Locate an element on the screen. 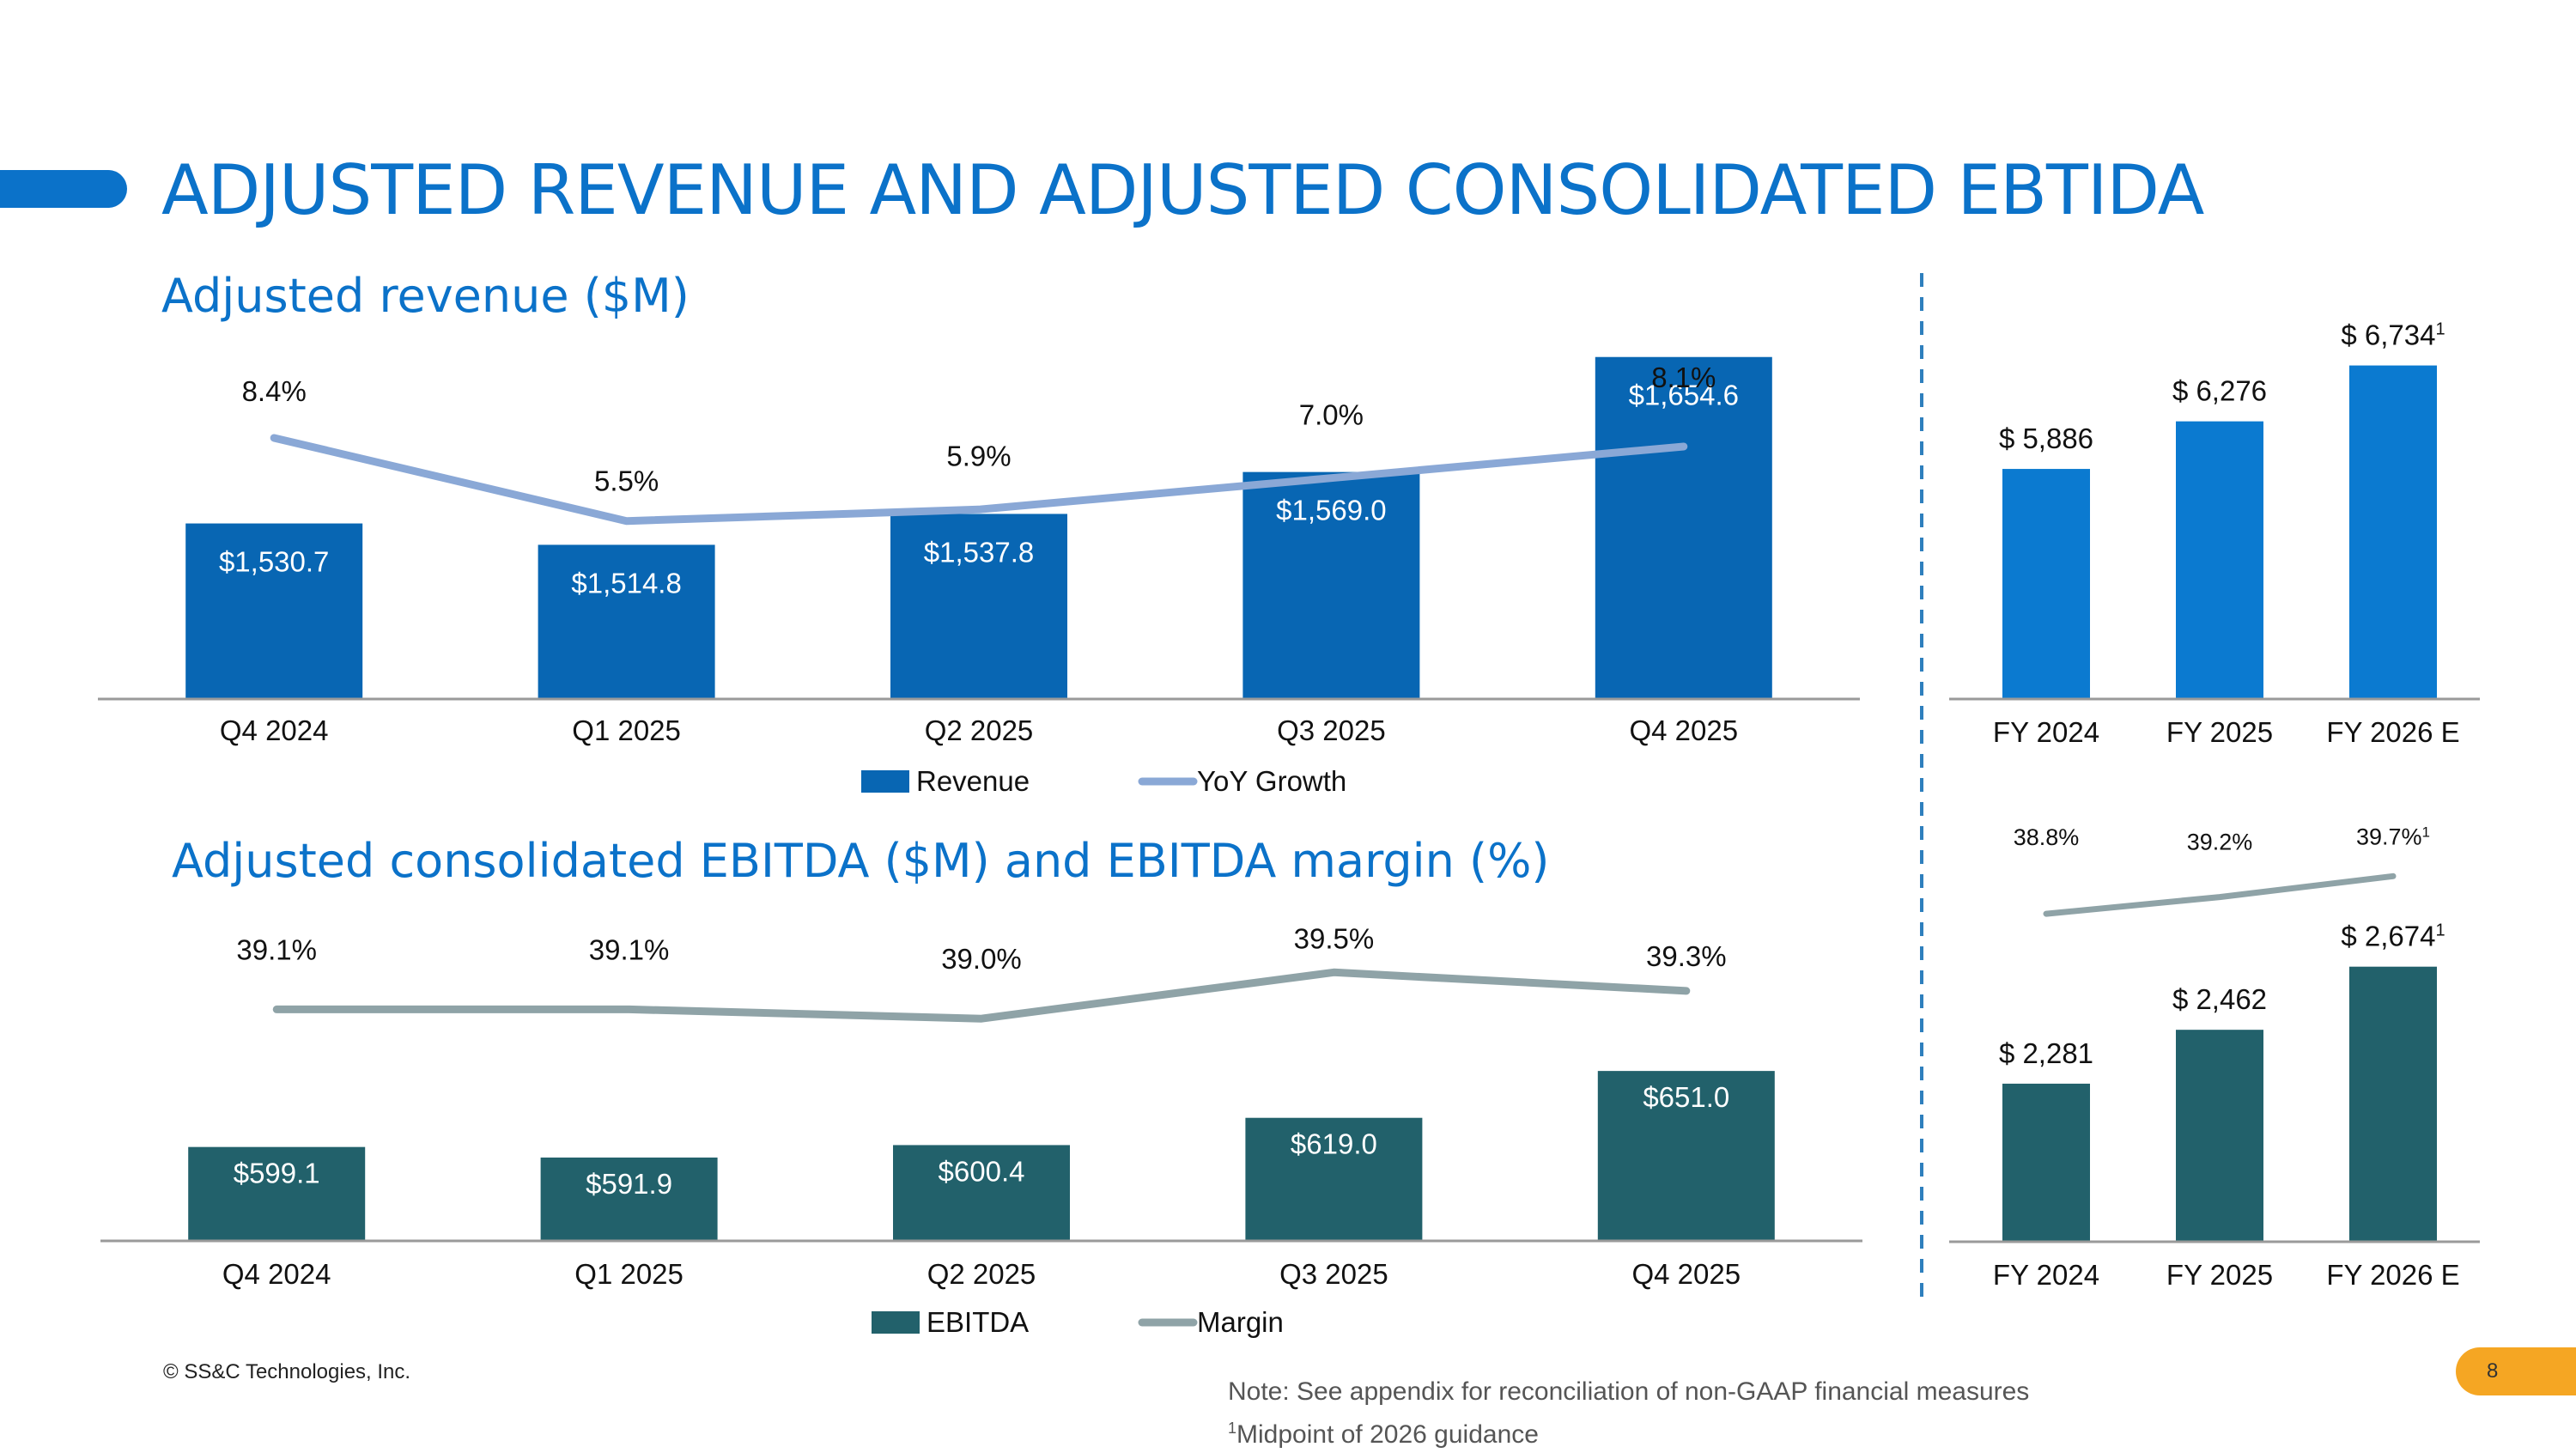 Image resolution: width=2576 pixels, height=1453 pixels. page-number-badge: 8 is located at coordinates (2516, 1371).